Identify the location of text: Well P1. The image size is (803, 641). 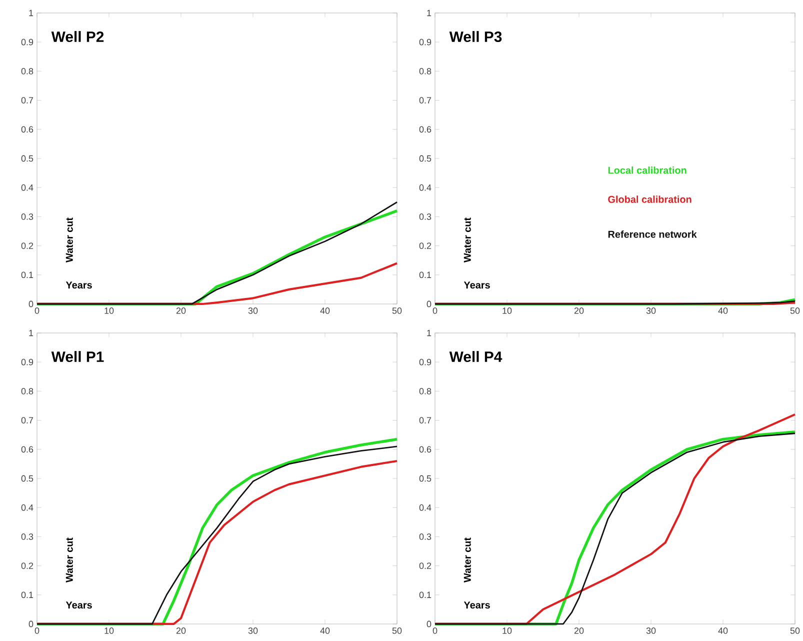
(77, 356).